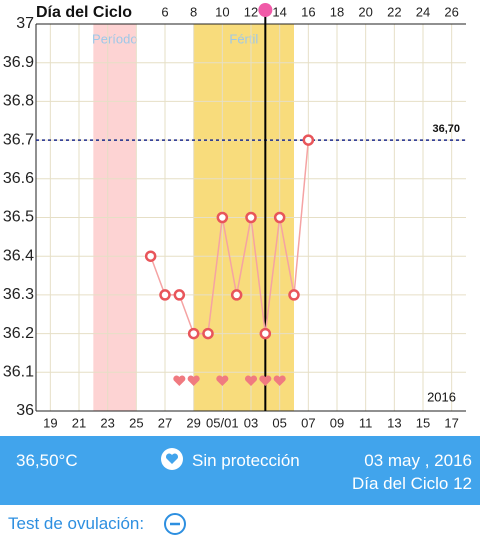 The image size is (480, 543). Describe the element at coordinates (18, 101) in the screenshot. I see `y-tick-label: 36.8` at that location.